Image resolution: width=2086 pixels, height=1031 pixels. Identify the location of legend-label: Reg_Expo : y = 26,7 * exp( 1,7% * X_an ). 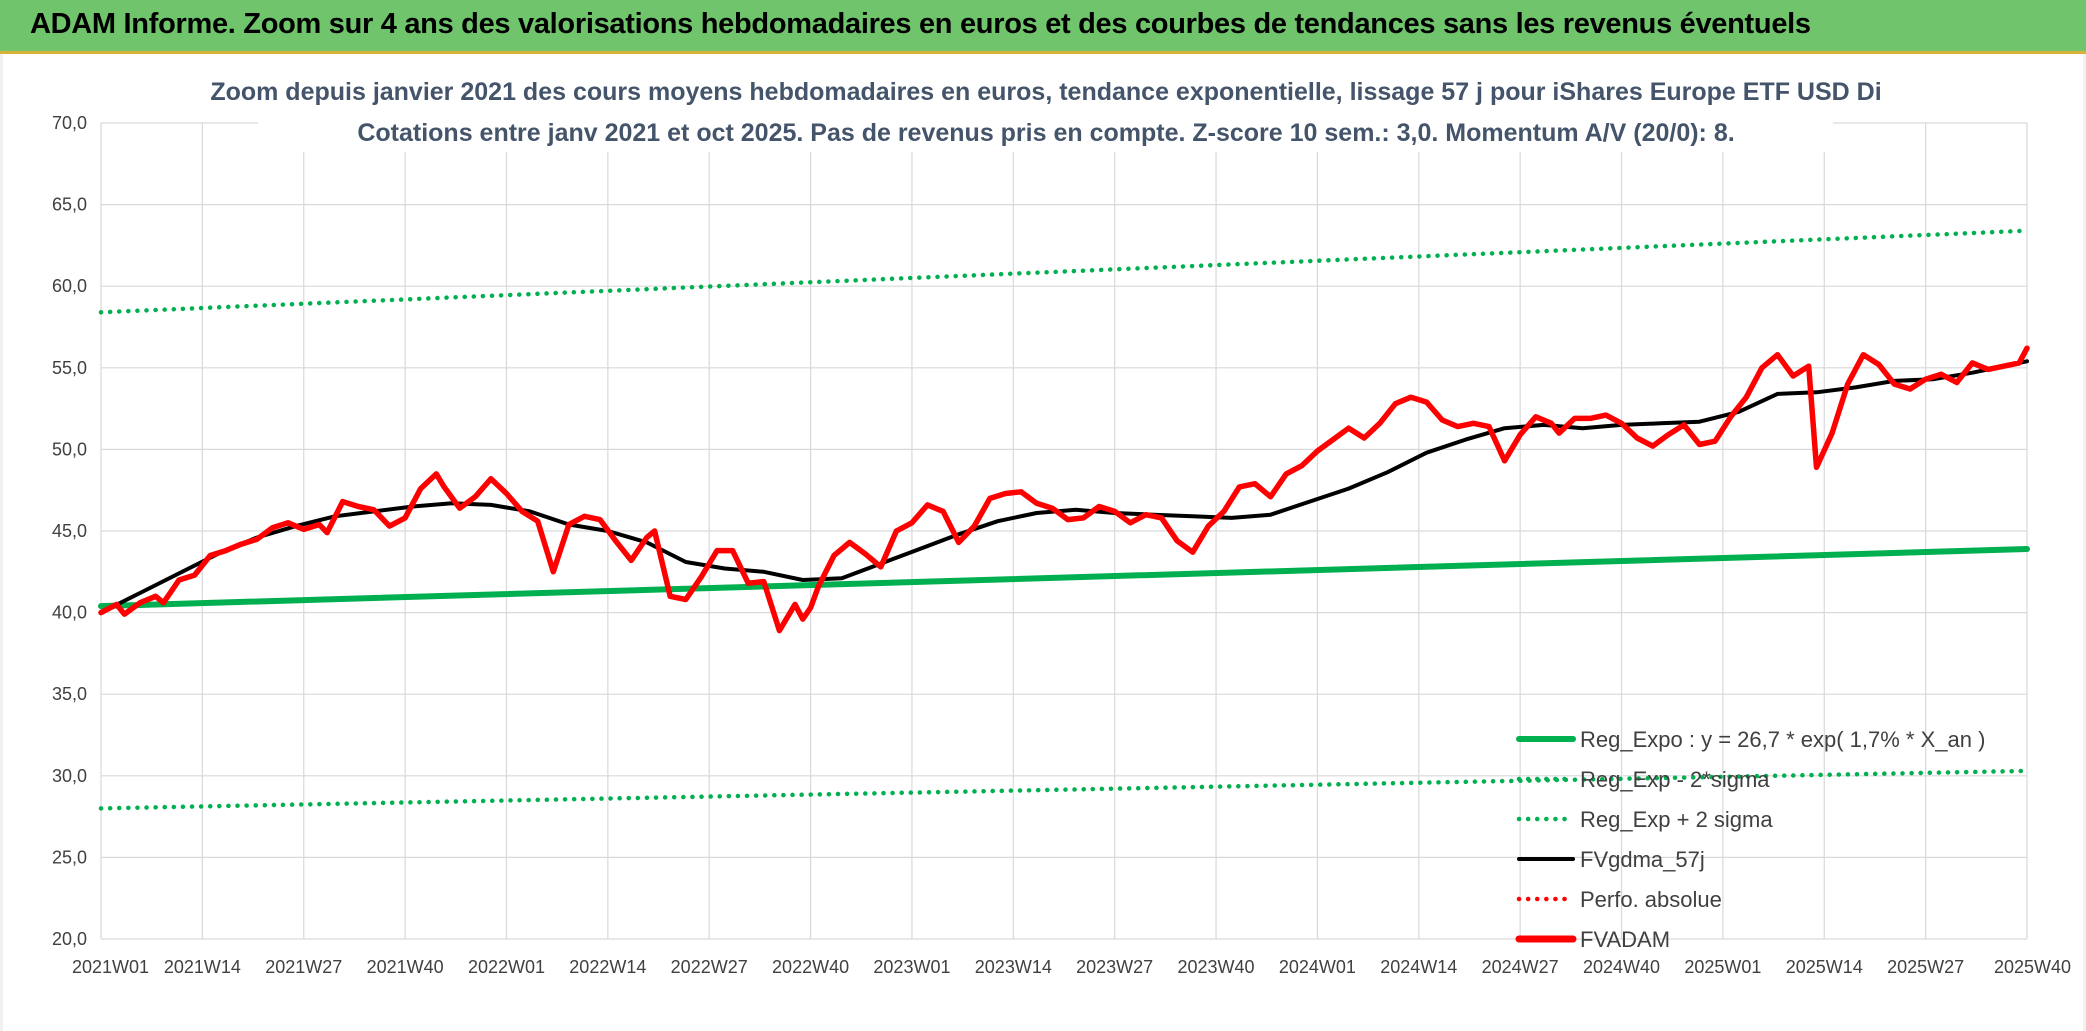
(1782, 739).